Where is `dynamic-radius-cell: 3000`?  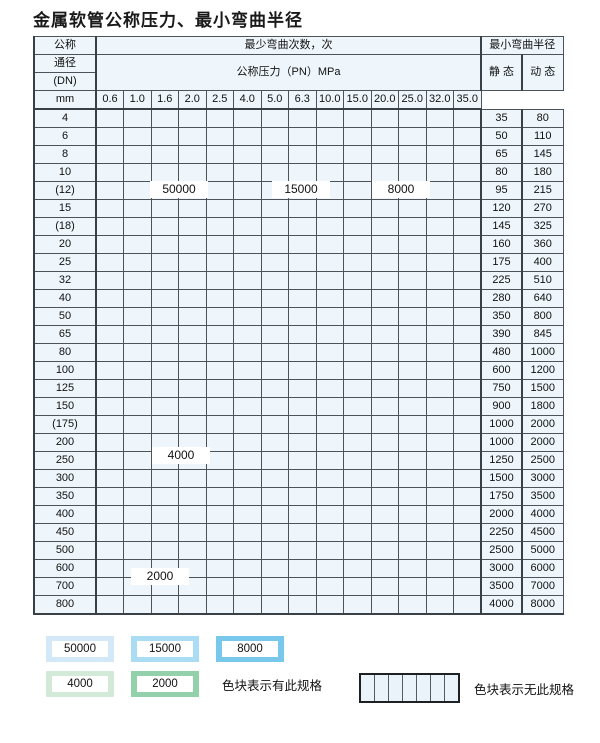 dynamic-radius-cell: 3000 is located at coordinates (542, 478).